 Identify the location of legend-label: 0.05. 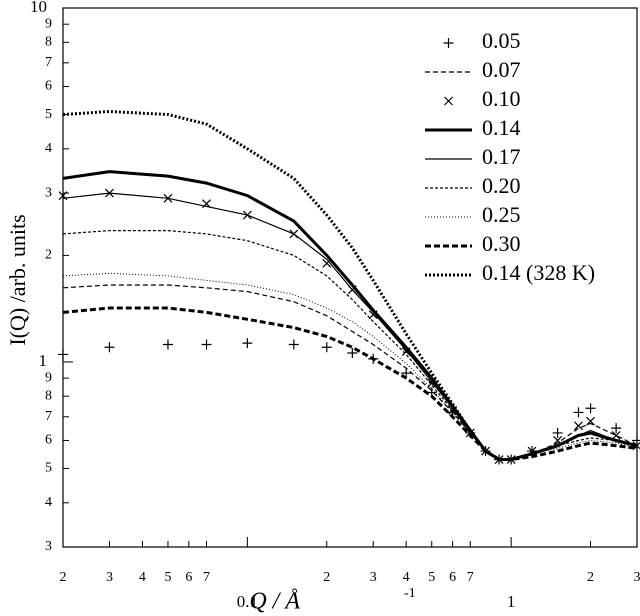
(501, 40).